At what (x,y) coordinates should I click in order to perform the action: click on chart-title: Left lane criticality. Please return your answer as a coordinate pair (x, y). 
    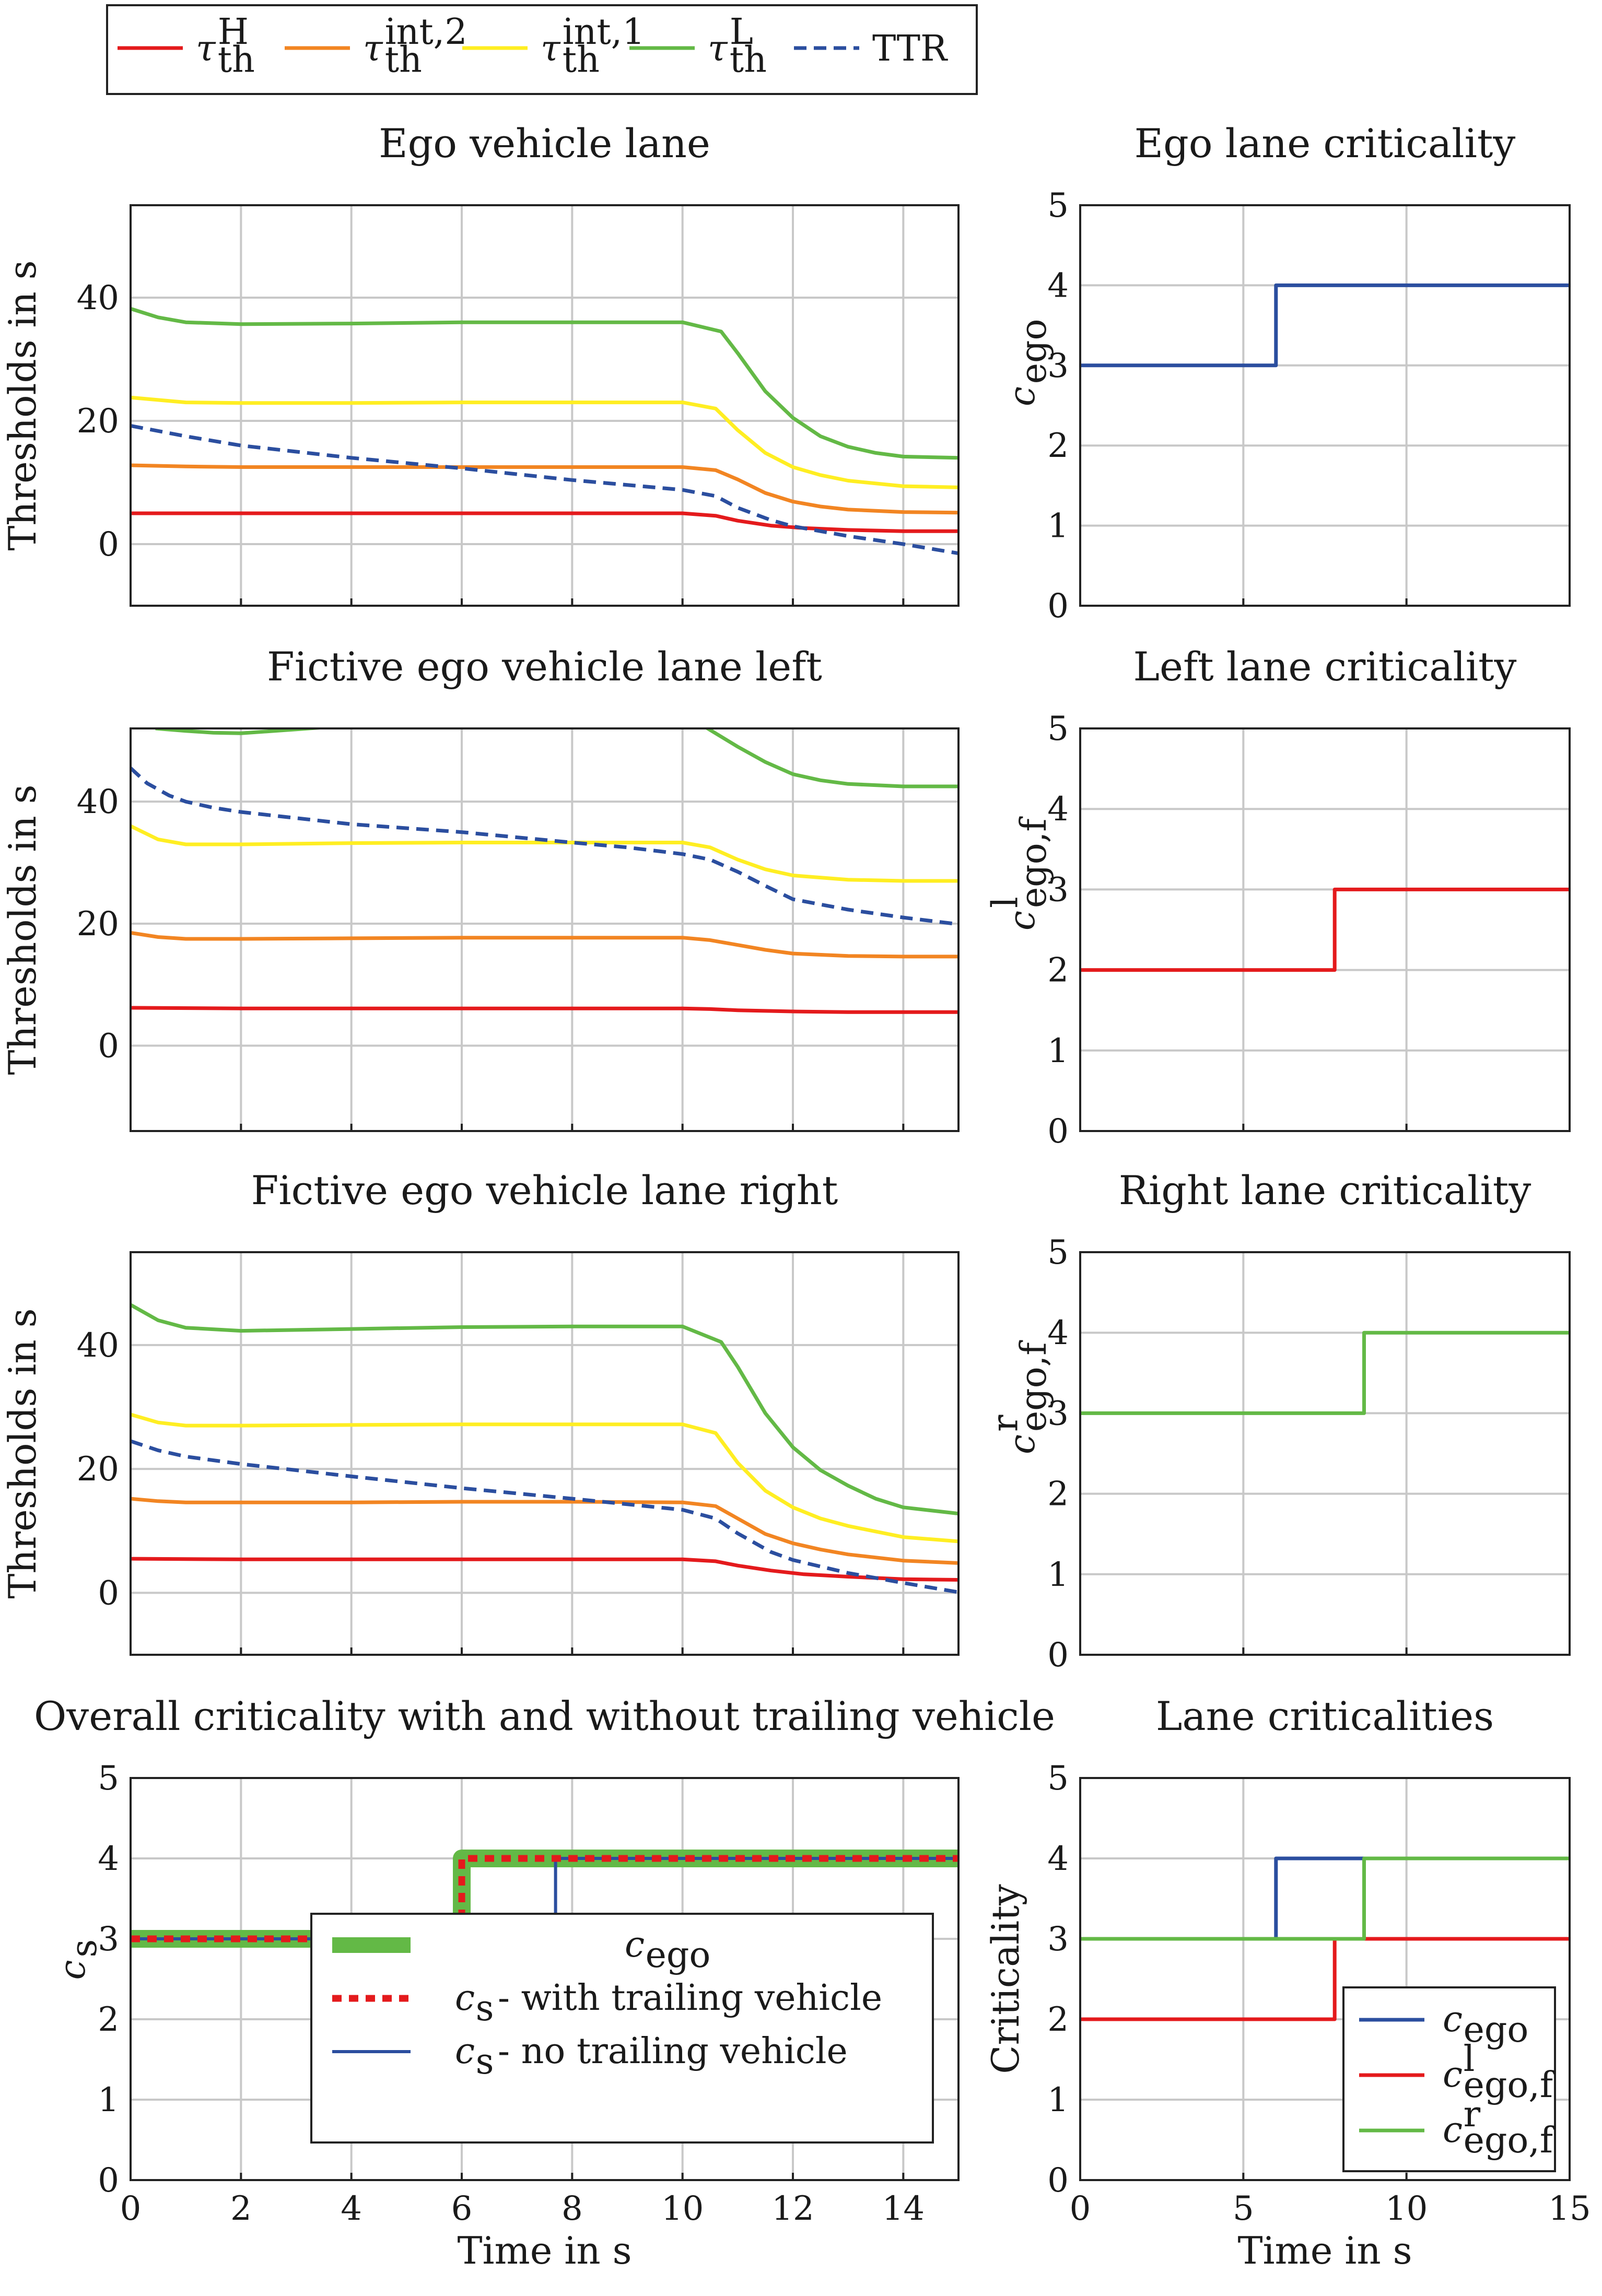
    Looking at the image, I should click on (1325, 666).